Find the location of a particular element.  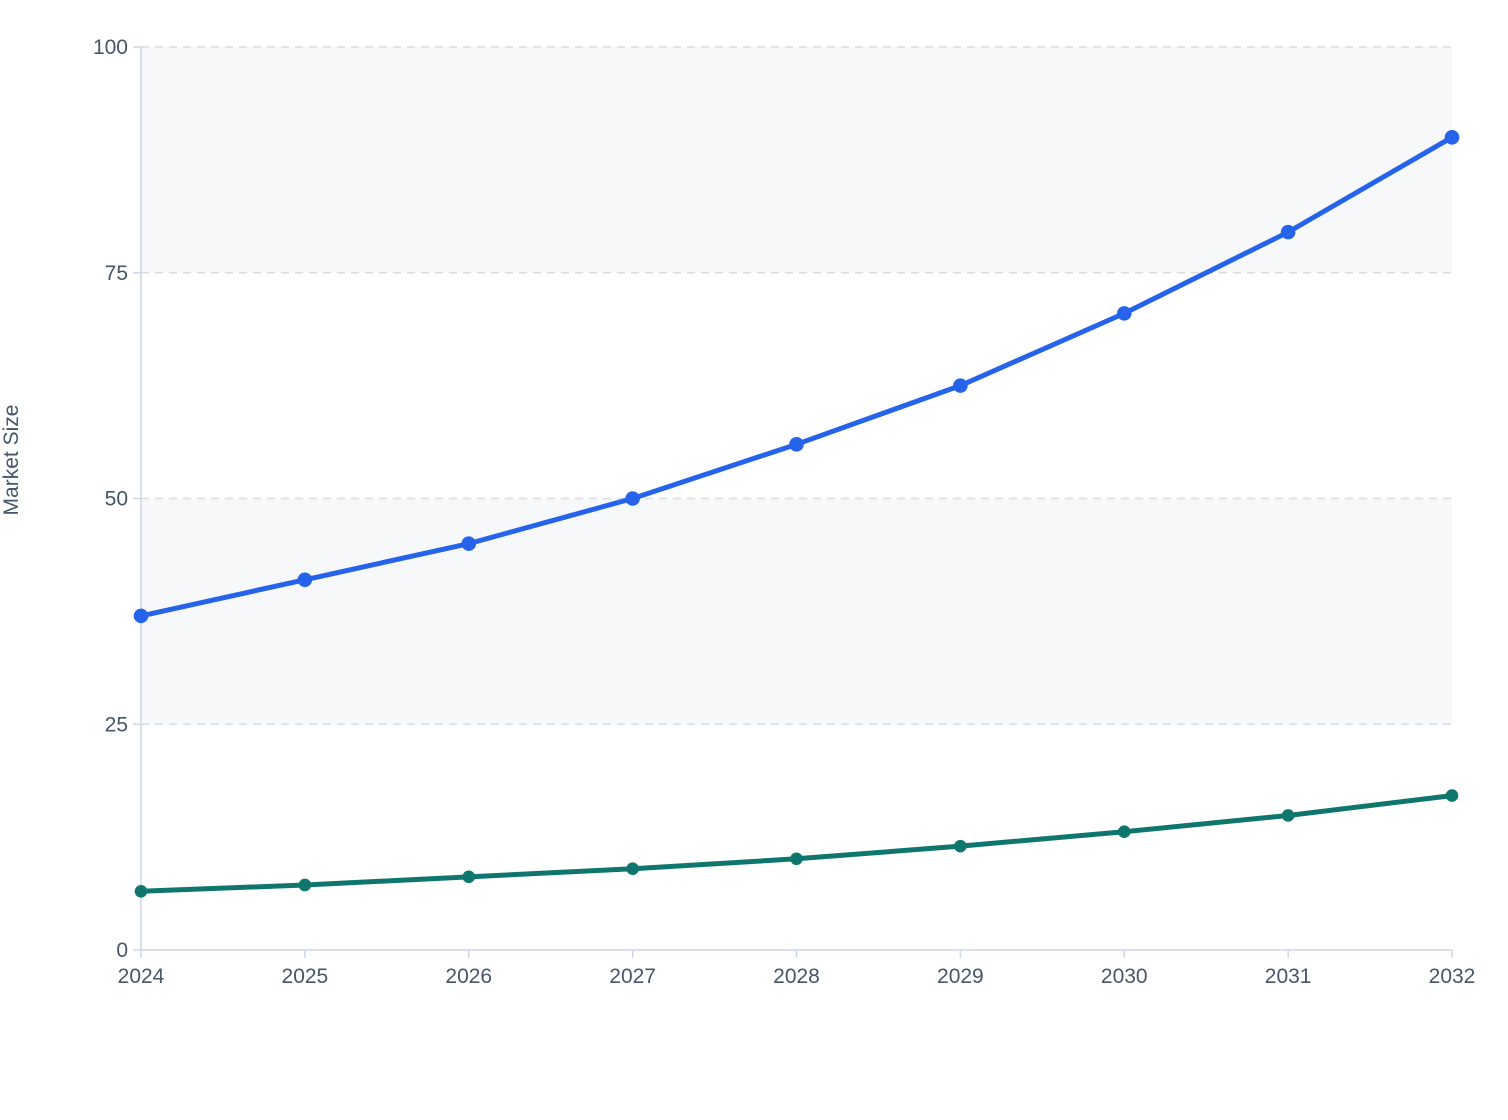

series-1-point-2030 is located at coordinates (1124, 313).